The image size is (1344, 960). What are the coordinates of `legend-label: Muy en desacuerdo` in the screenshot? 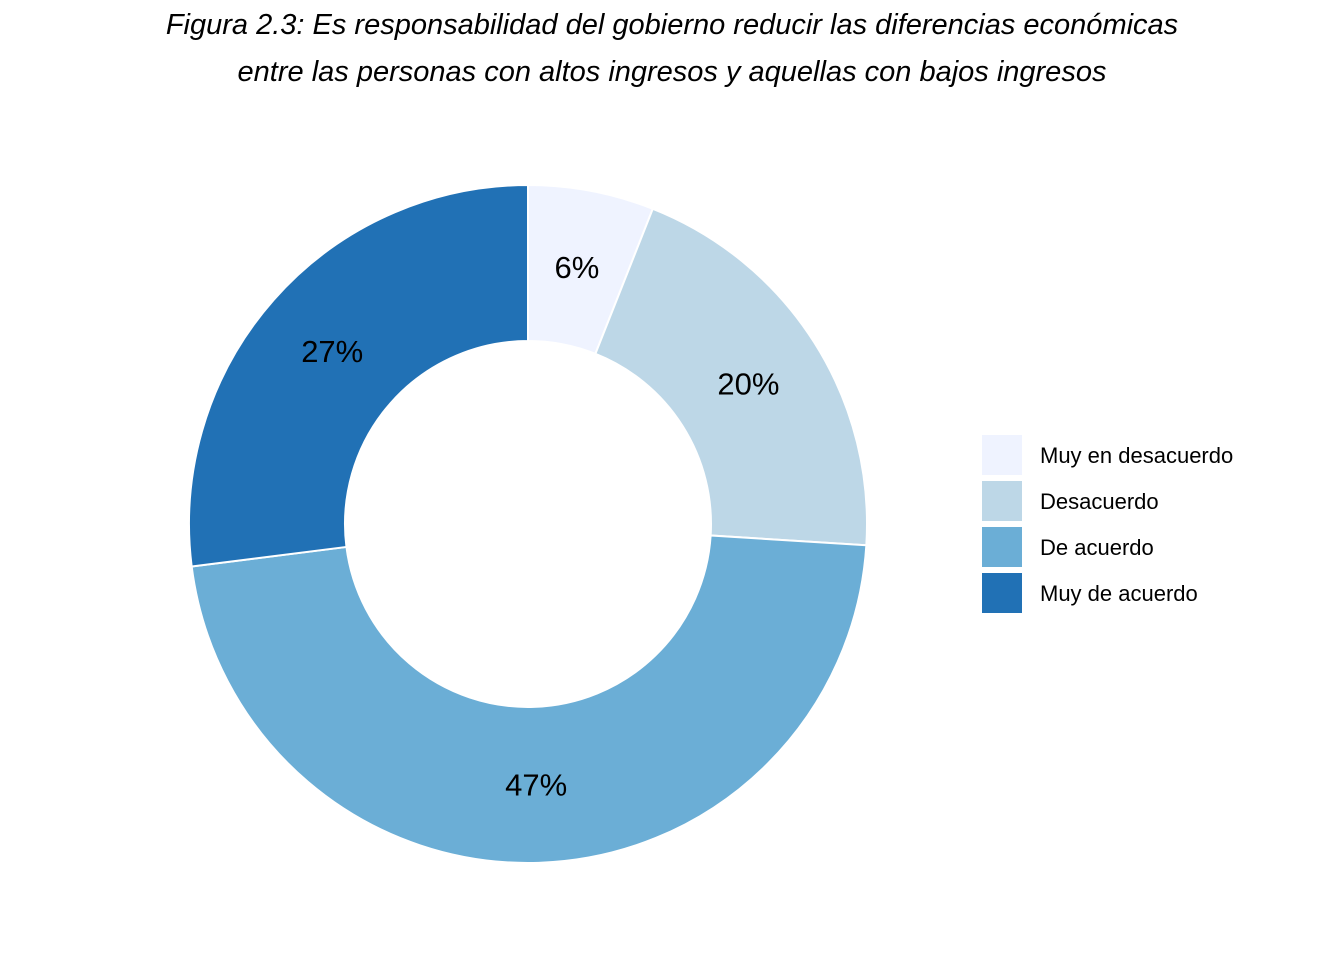 It's located at (1137, 455).